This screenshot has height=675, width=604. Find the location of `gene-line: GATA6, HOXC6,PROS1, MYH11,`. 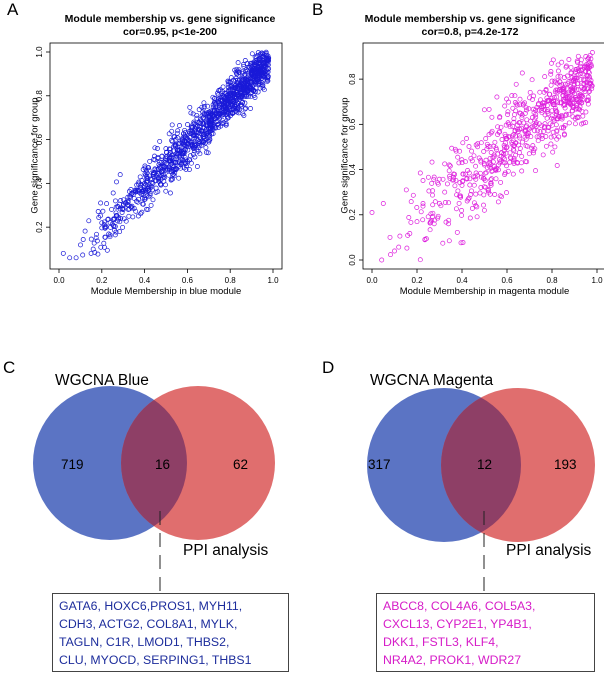

gene-line: GATA6, HOXC6,PROS1, MYH11, is located at coordinates (151, 606).